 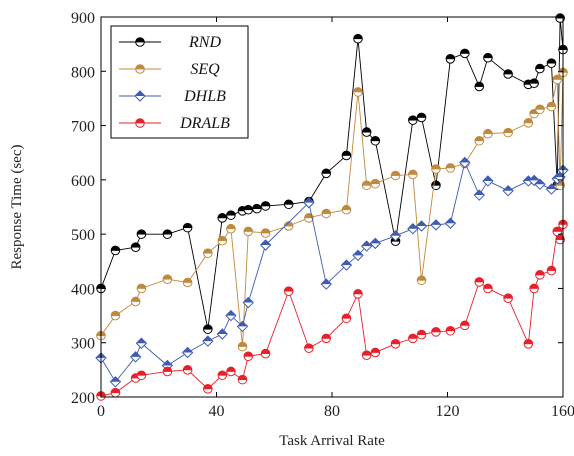 I want to click on y-tick-label: 200, so click(x=83, y=398).